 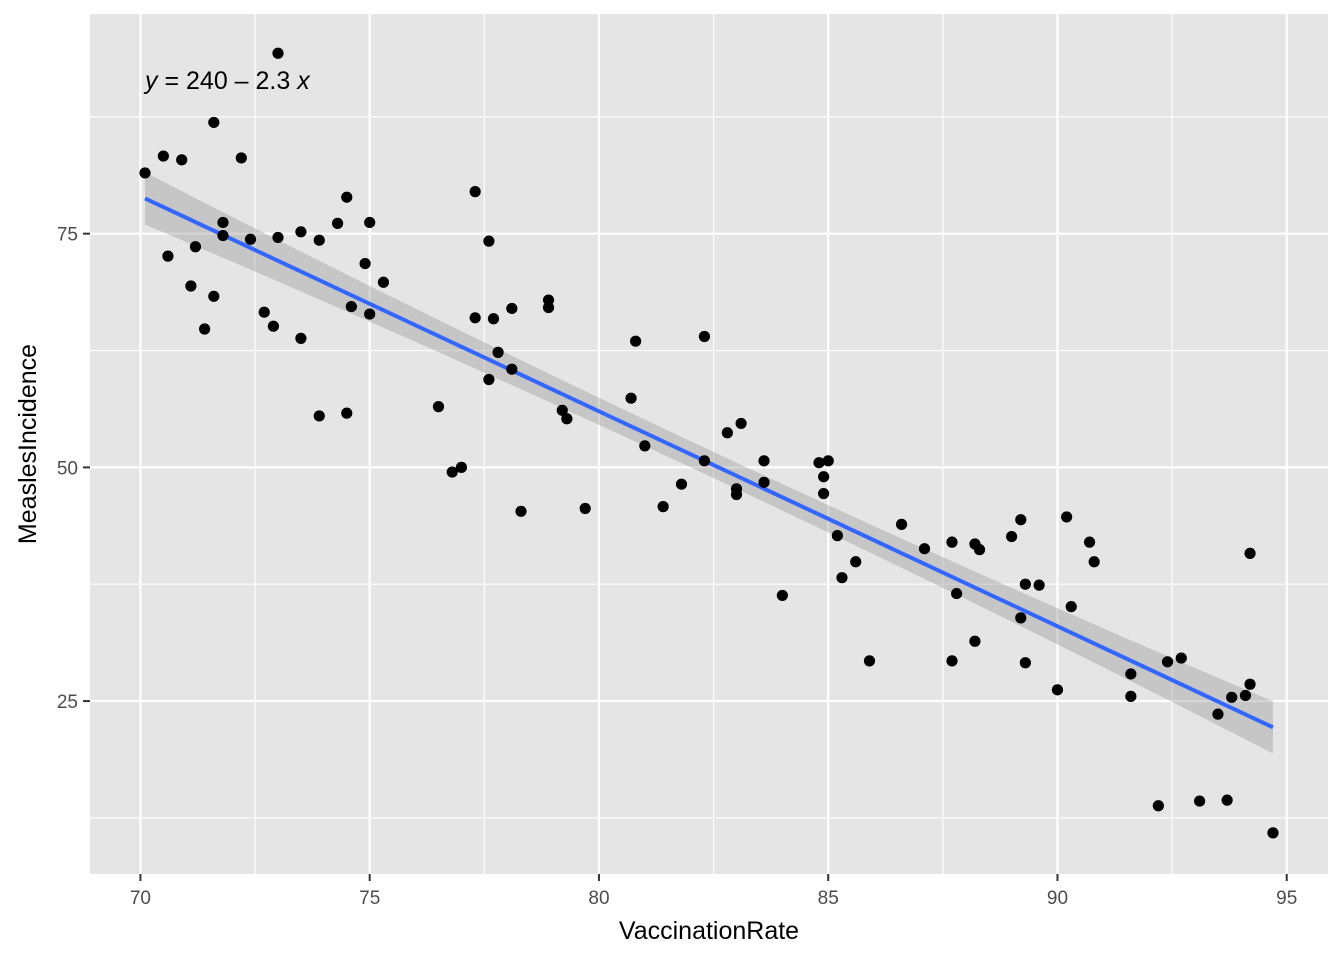 What do you see at coordinates (1286, 898) in the screenshot?
I see `x-tick-label: 95` at bounding box center [1286, 898].